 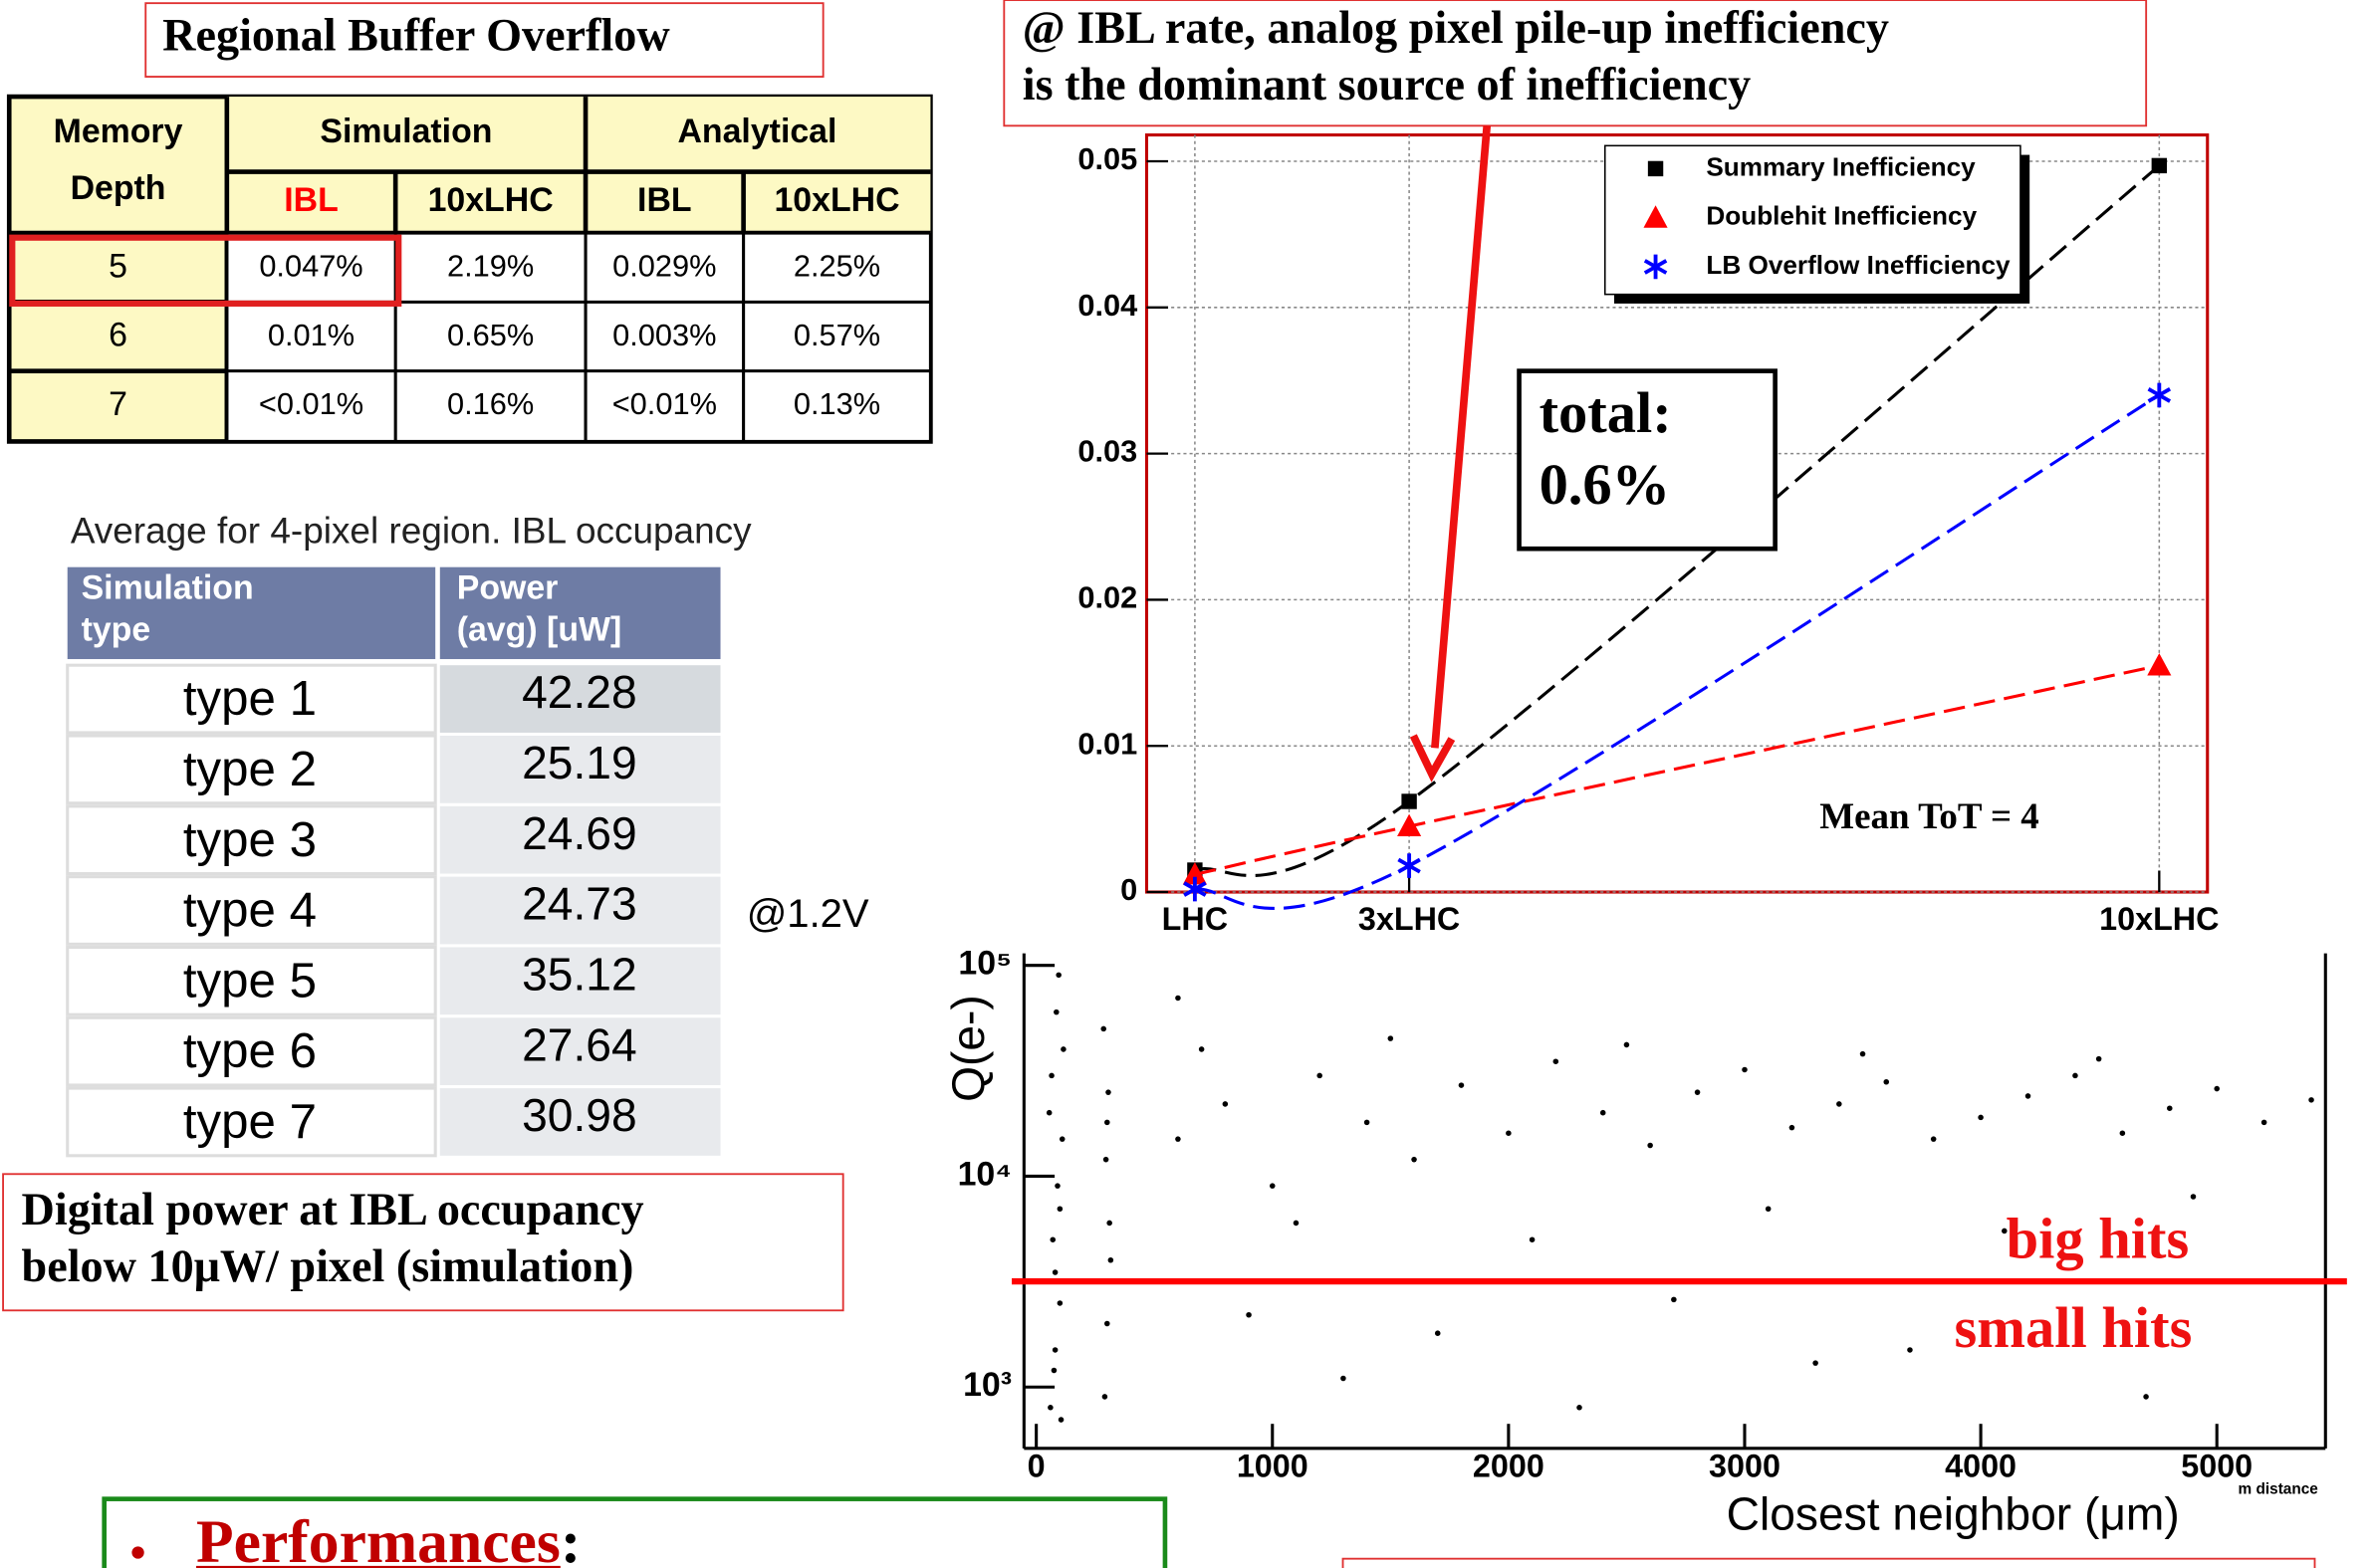 What do you see at coordinates (2099, 1239) in the screenshot?
I see `annotation: big hits` at bounding box center [2099, 1239].